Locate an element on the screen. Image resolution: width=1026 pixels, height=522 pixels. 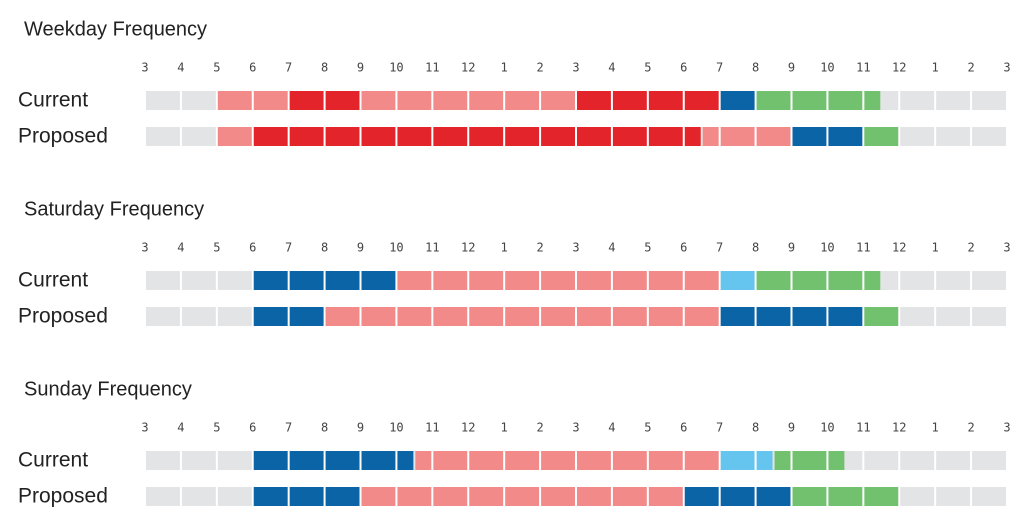
section-title: Sunday Frequency is located at coordinates (108, 389).